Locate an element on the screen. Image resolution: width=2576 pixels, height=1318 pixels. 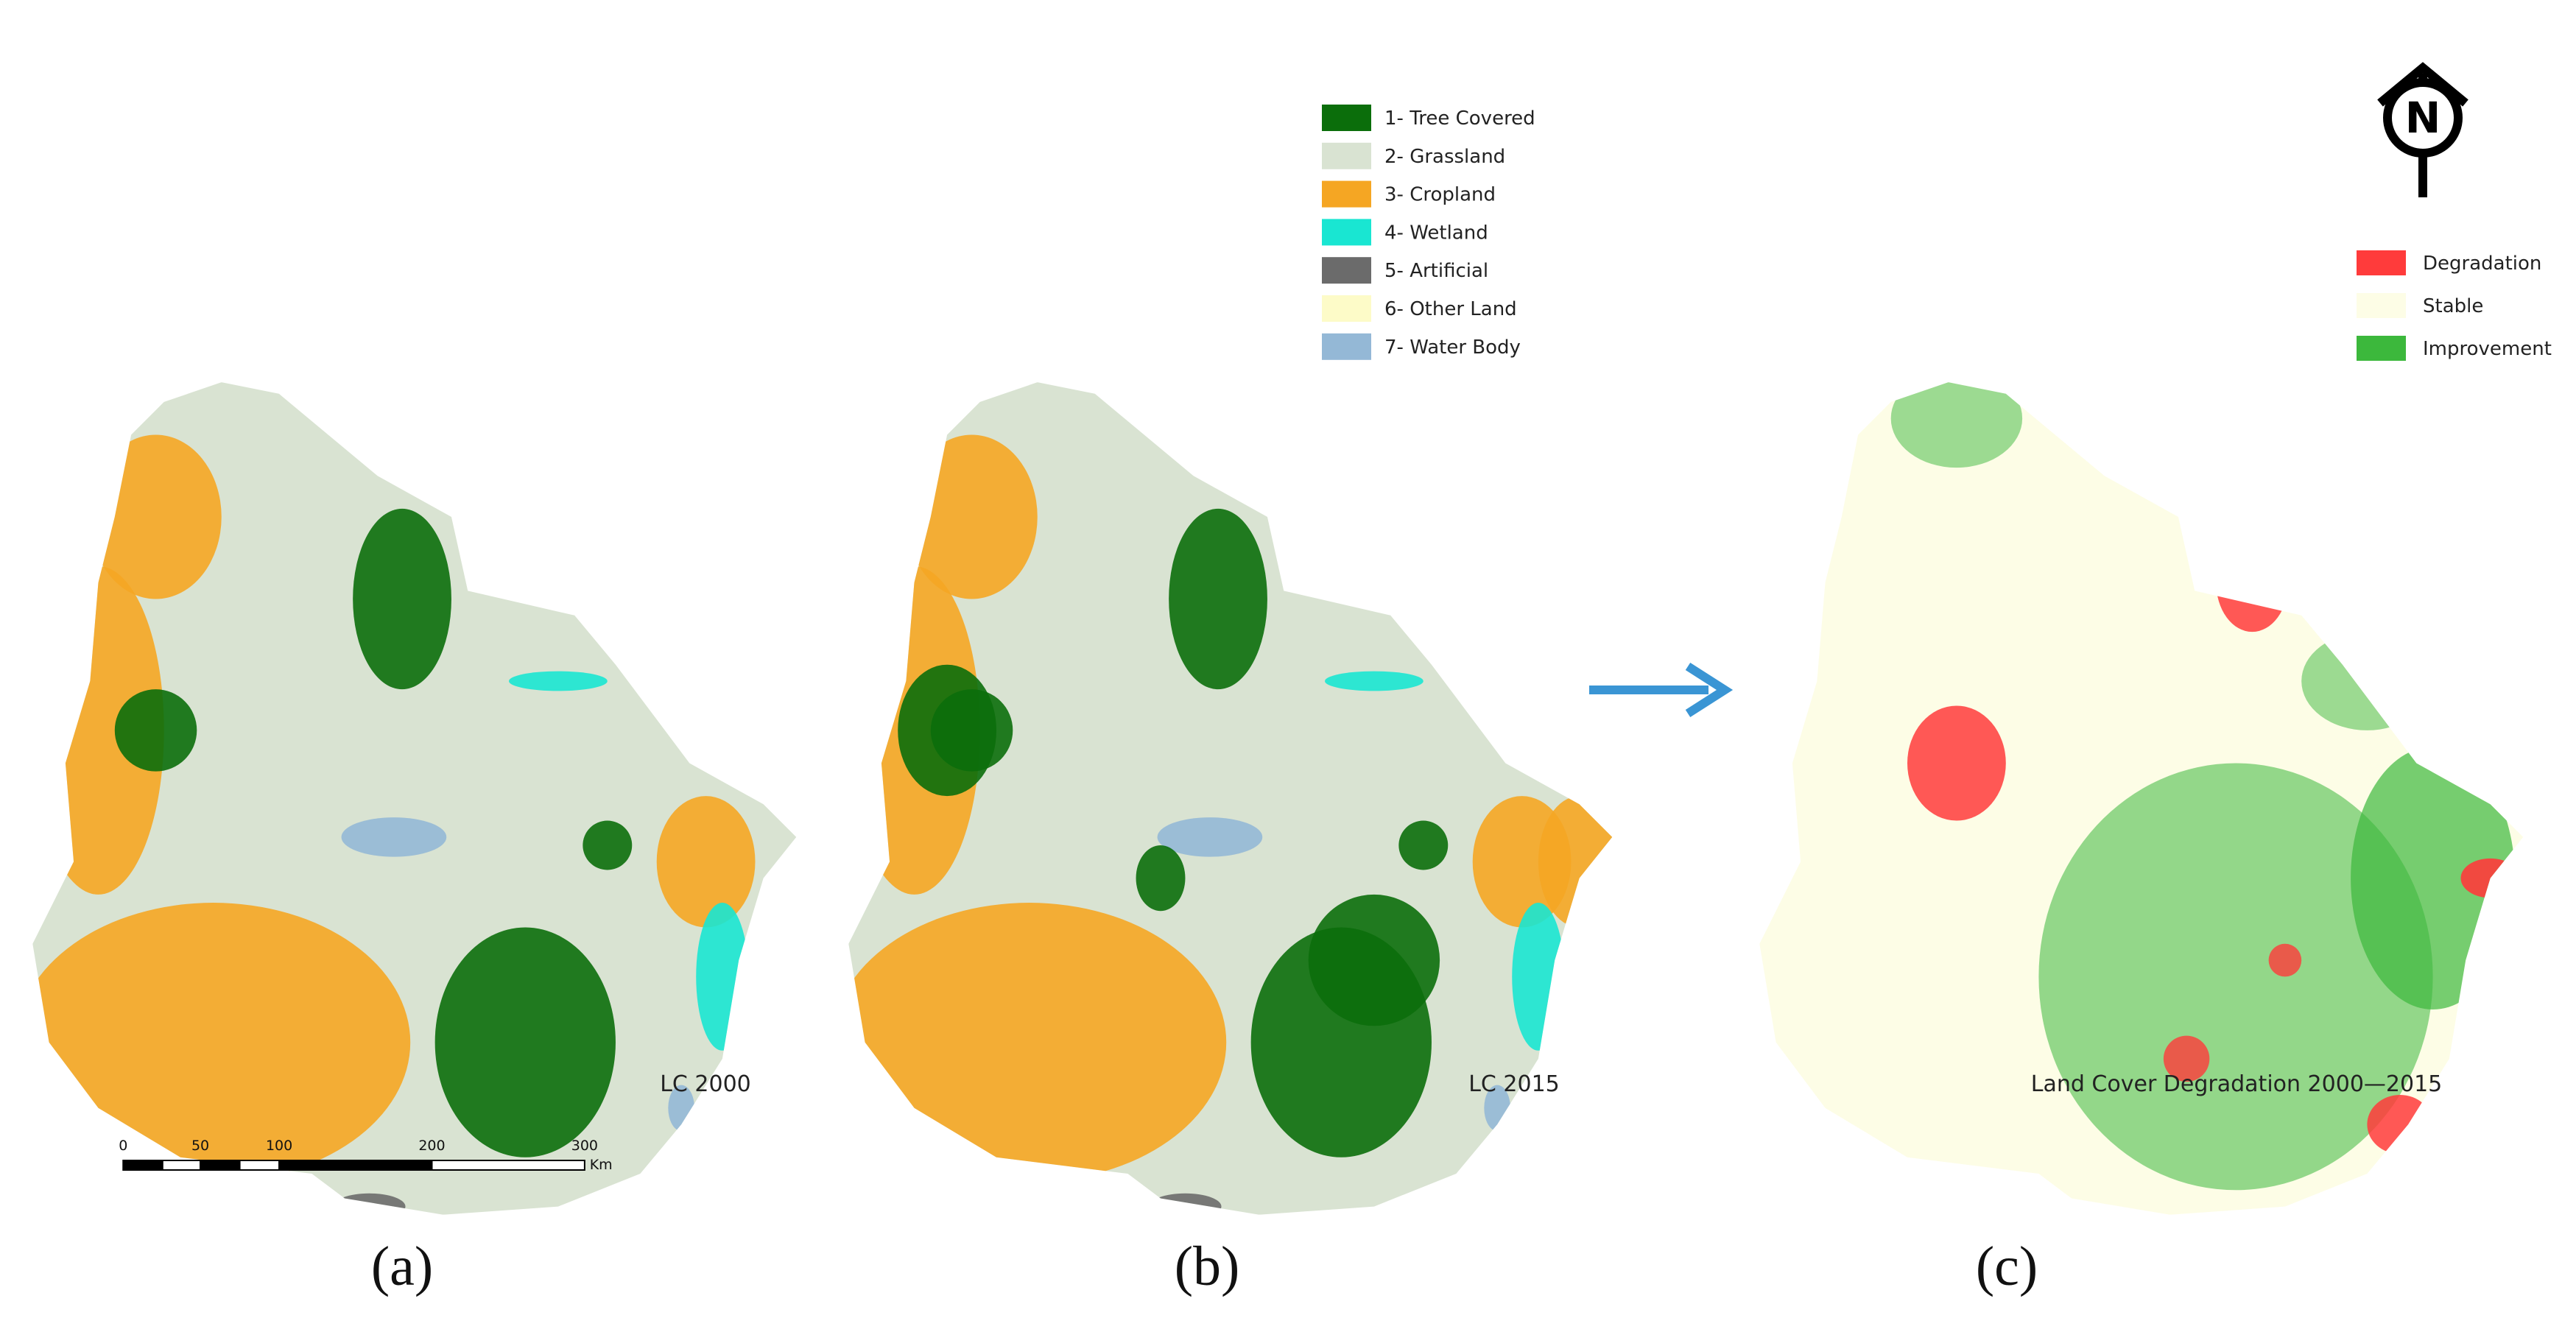
legend-label: Degradation is located at coordinates (2482, 264).